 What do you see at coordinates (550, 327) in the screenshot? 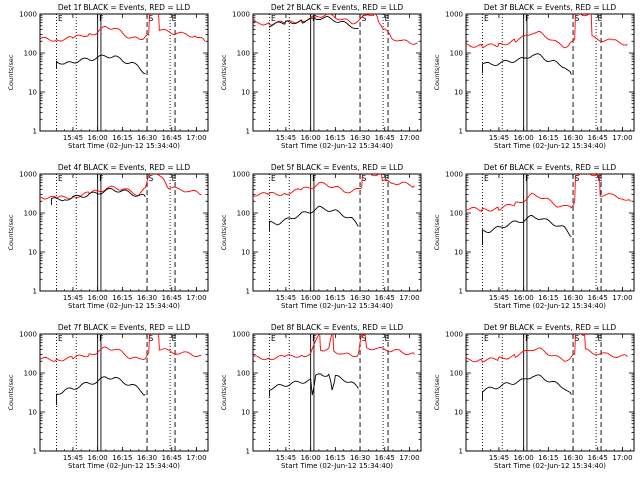
I see `chart-title: Det 9f BLACK = Events, RED = LLD` at bounding box center [550, 327].